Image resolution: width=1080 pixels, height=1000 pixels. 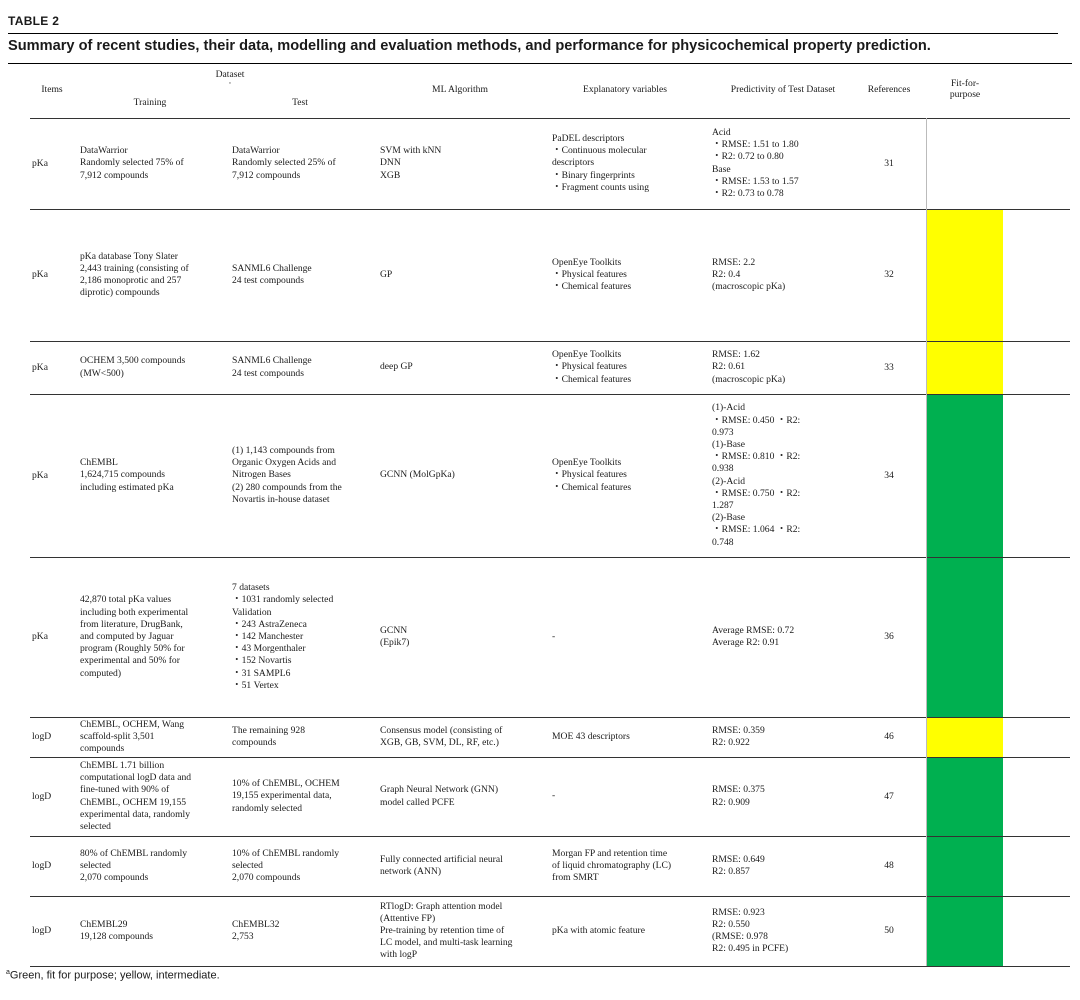 What do you see at coordinates (408, 918) in the screenshot?
I see `cell-line: (Attentive FP)` at bounding box center [408, 918].